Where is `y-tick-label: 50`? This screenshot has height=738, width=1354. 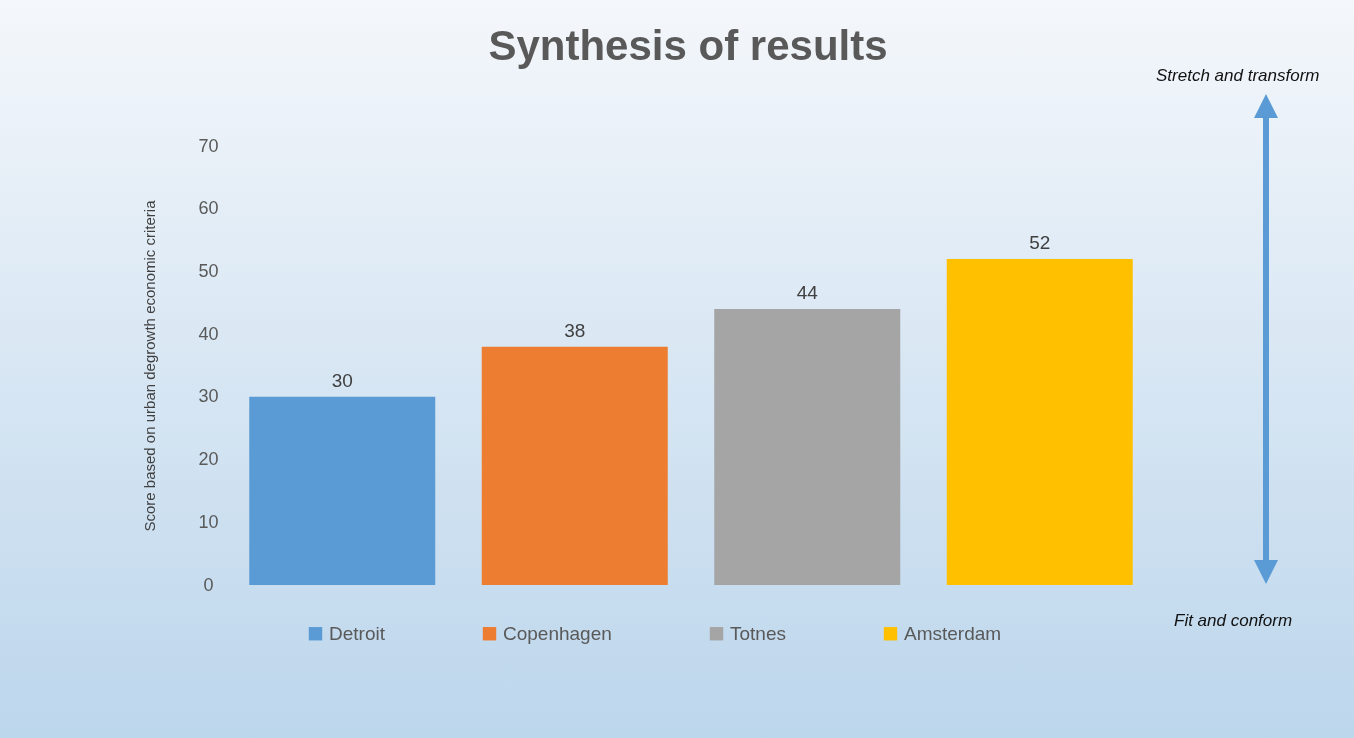
y-tick-label: 50 is located at coordinates (208, 270).